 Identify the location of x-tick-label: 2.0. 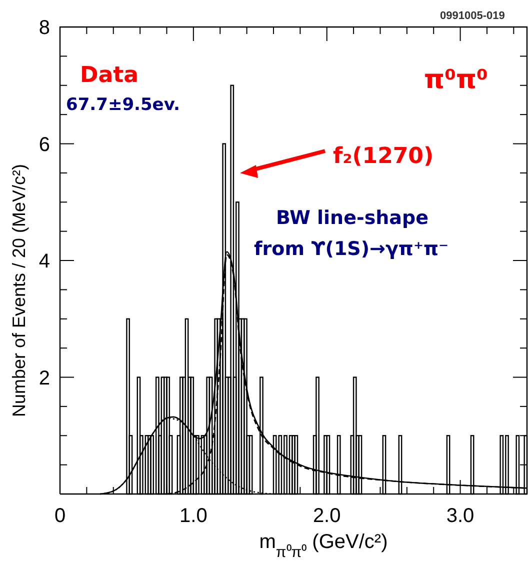
(326, 516).